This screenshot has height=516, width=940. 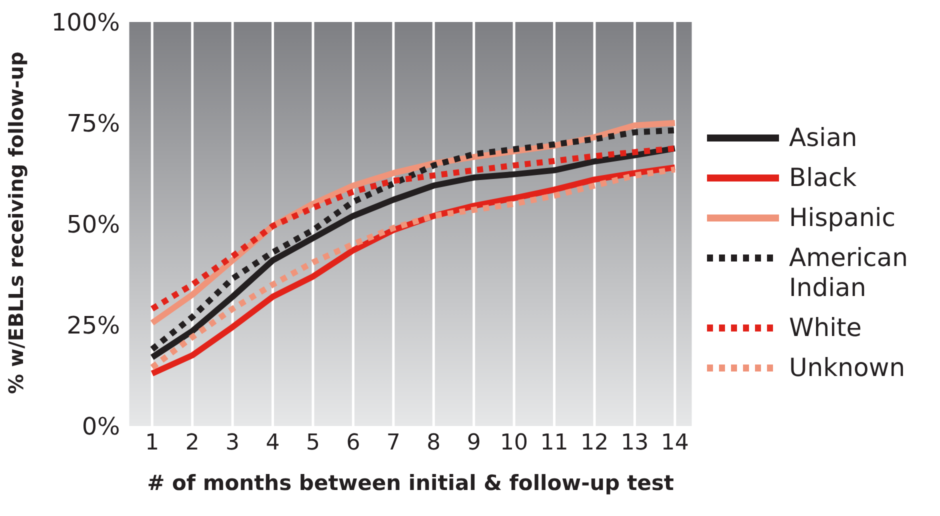 What do you see at coordinates (473, 443) in the screenshot?
I see `x-tick-label: 9` at bounding box center [473, 443].